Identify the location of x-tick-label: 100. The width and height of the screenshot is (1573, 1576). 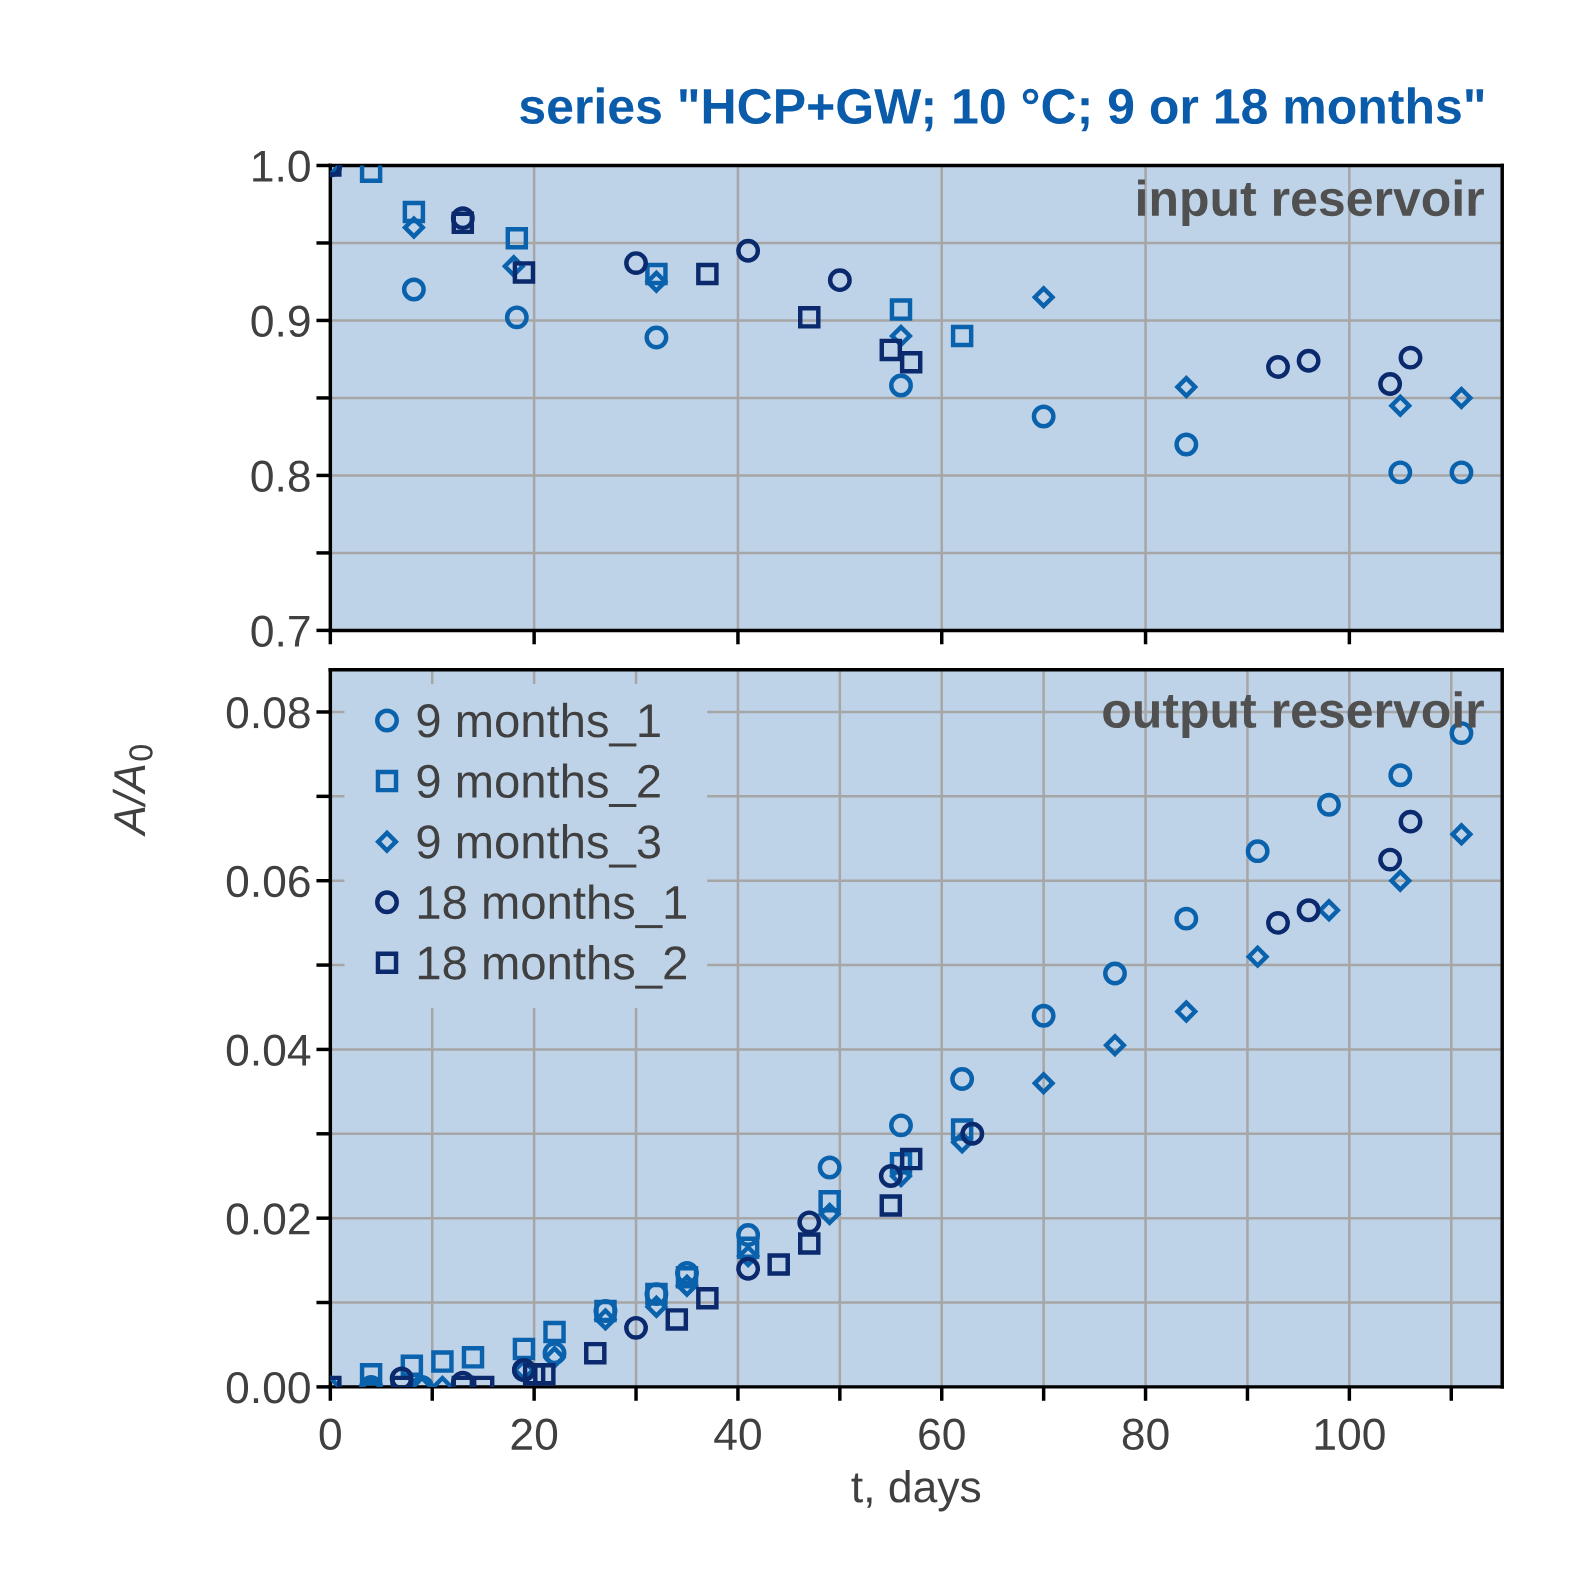
(1350, 1434).